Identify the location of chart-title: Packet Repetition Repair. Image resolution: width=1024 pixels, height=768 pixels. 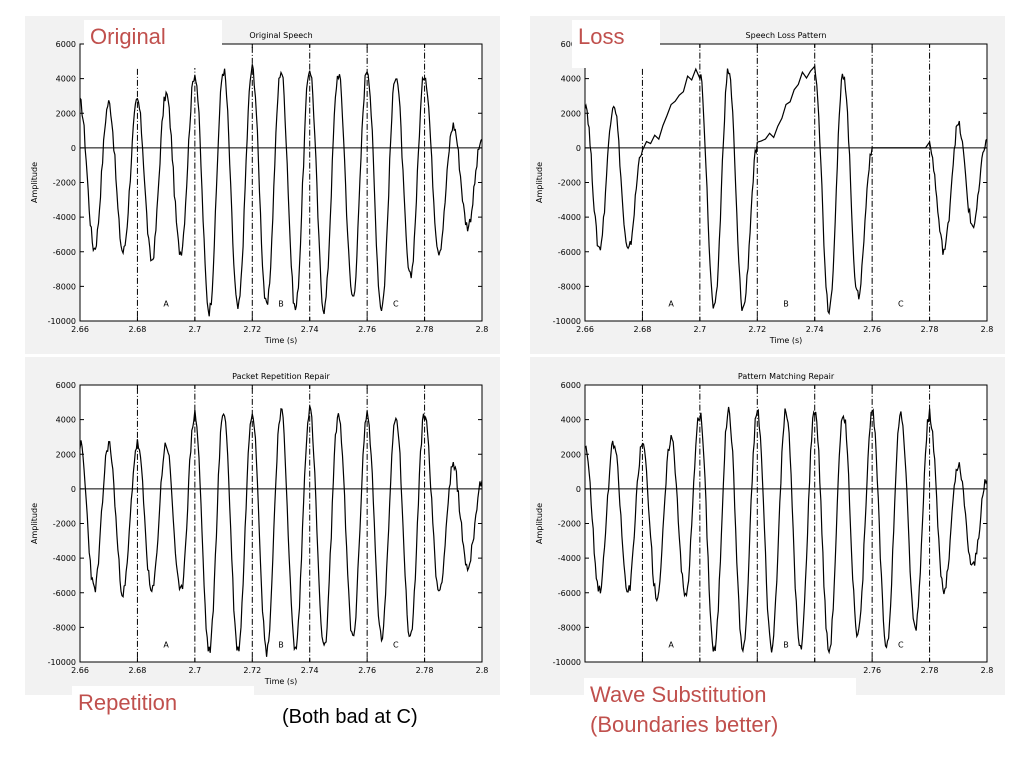
(281, 376).